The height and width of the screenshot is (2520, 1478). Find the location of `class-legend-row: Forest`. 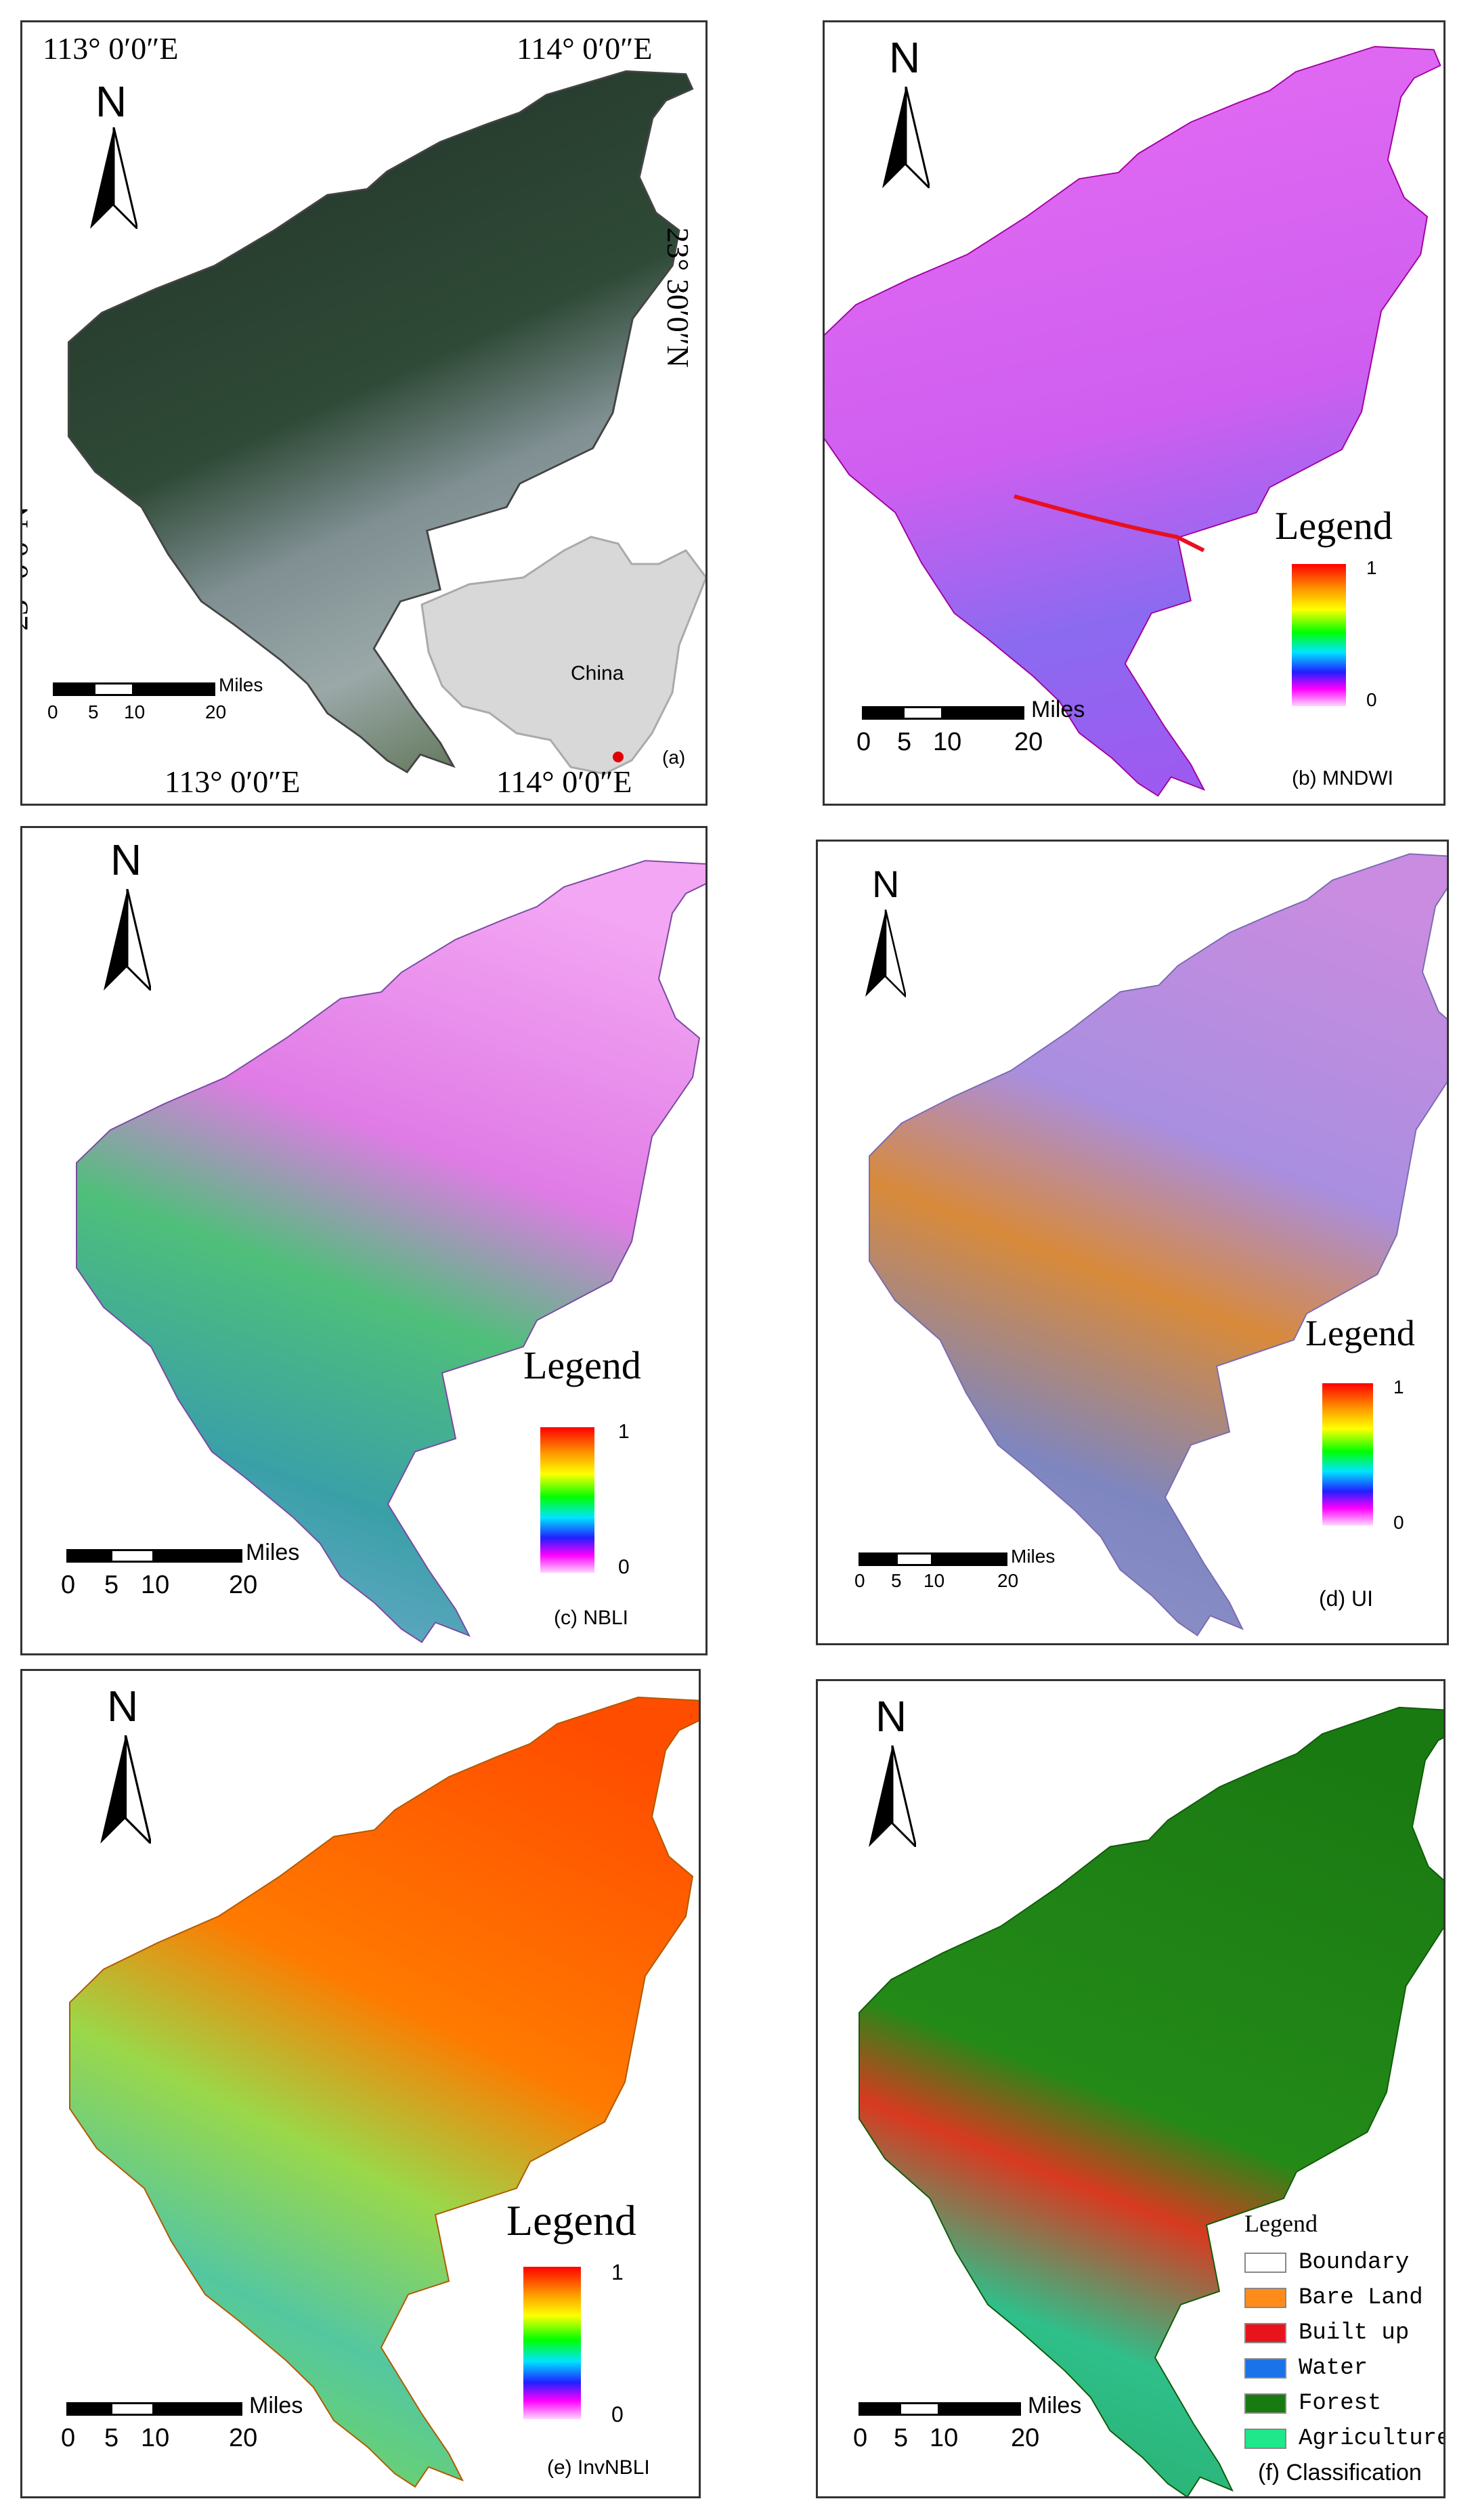

class-legend-row: Forest is located at coordinates (1312, 2404).